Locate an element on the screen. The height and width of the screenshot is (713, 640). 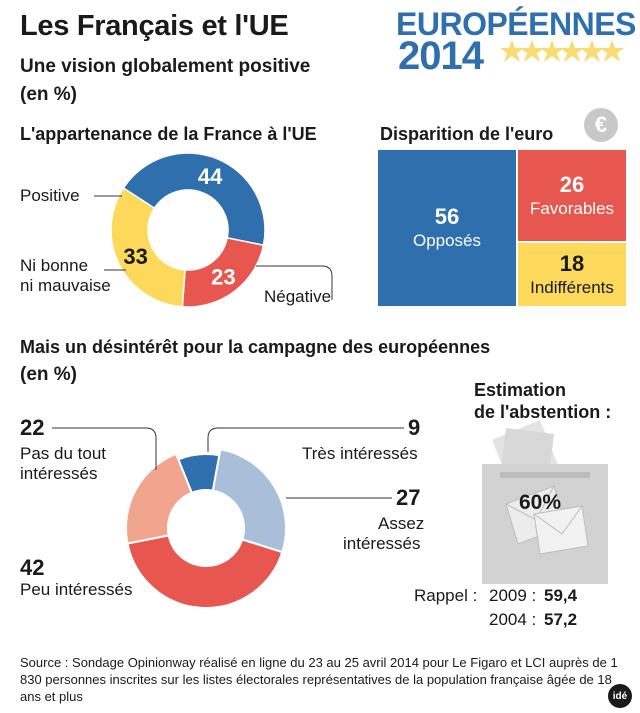
chart1-label-positive: Positive is located at coordinates (50, 195).